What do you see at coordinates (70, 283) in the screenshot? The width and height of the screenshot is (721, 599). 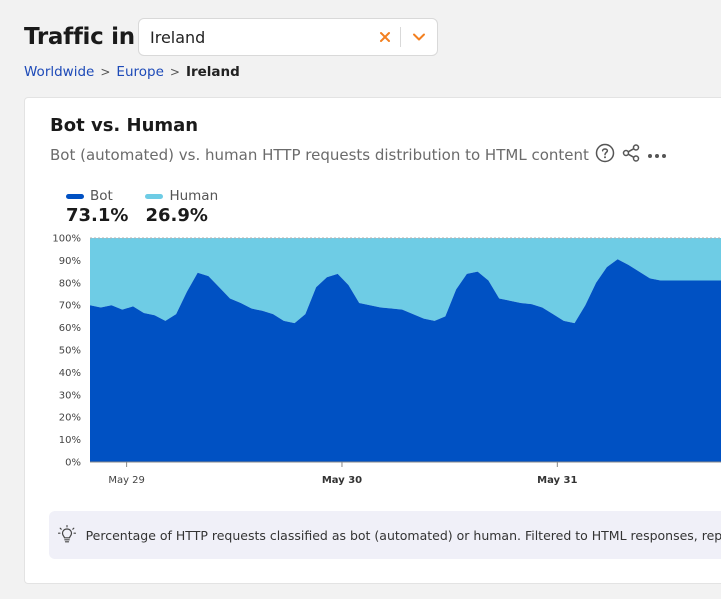 I see `y-tick-label: 80%` at bounding box center [70, 283].